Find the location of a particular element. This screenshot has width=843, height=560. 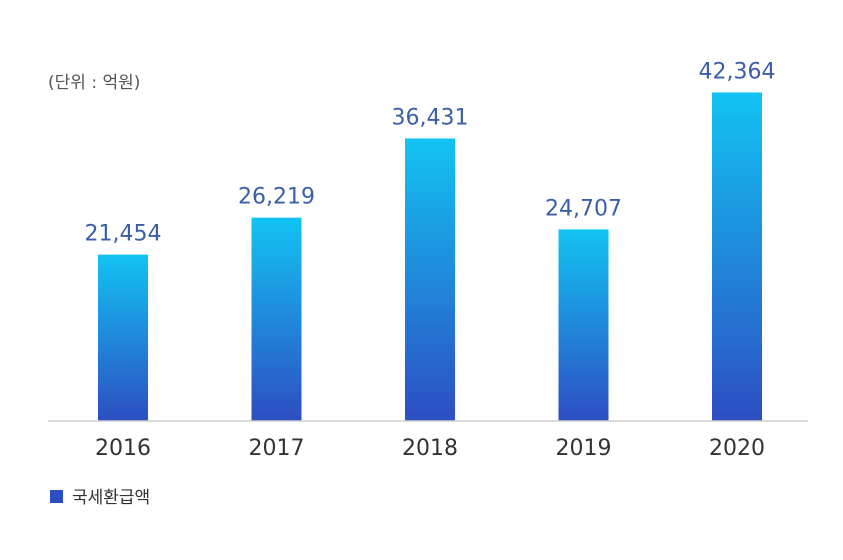

x-tick-labels-layer: 2016 2017 2018 2019 2020 is located at coordinates (430, 448).